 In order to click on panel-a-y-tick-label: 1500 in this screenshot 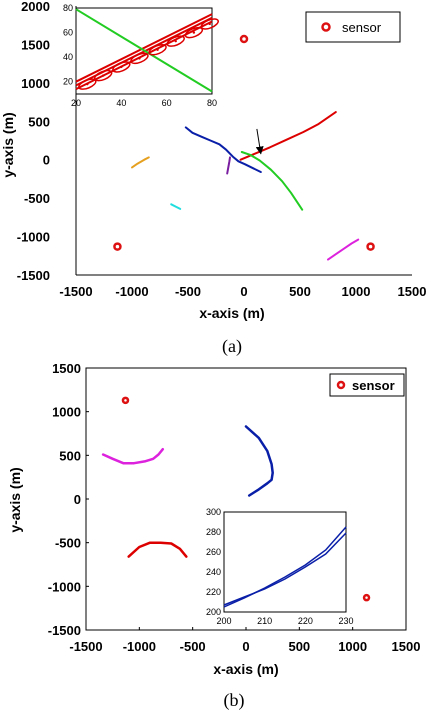, I will do `click(35, 44)`.